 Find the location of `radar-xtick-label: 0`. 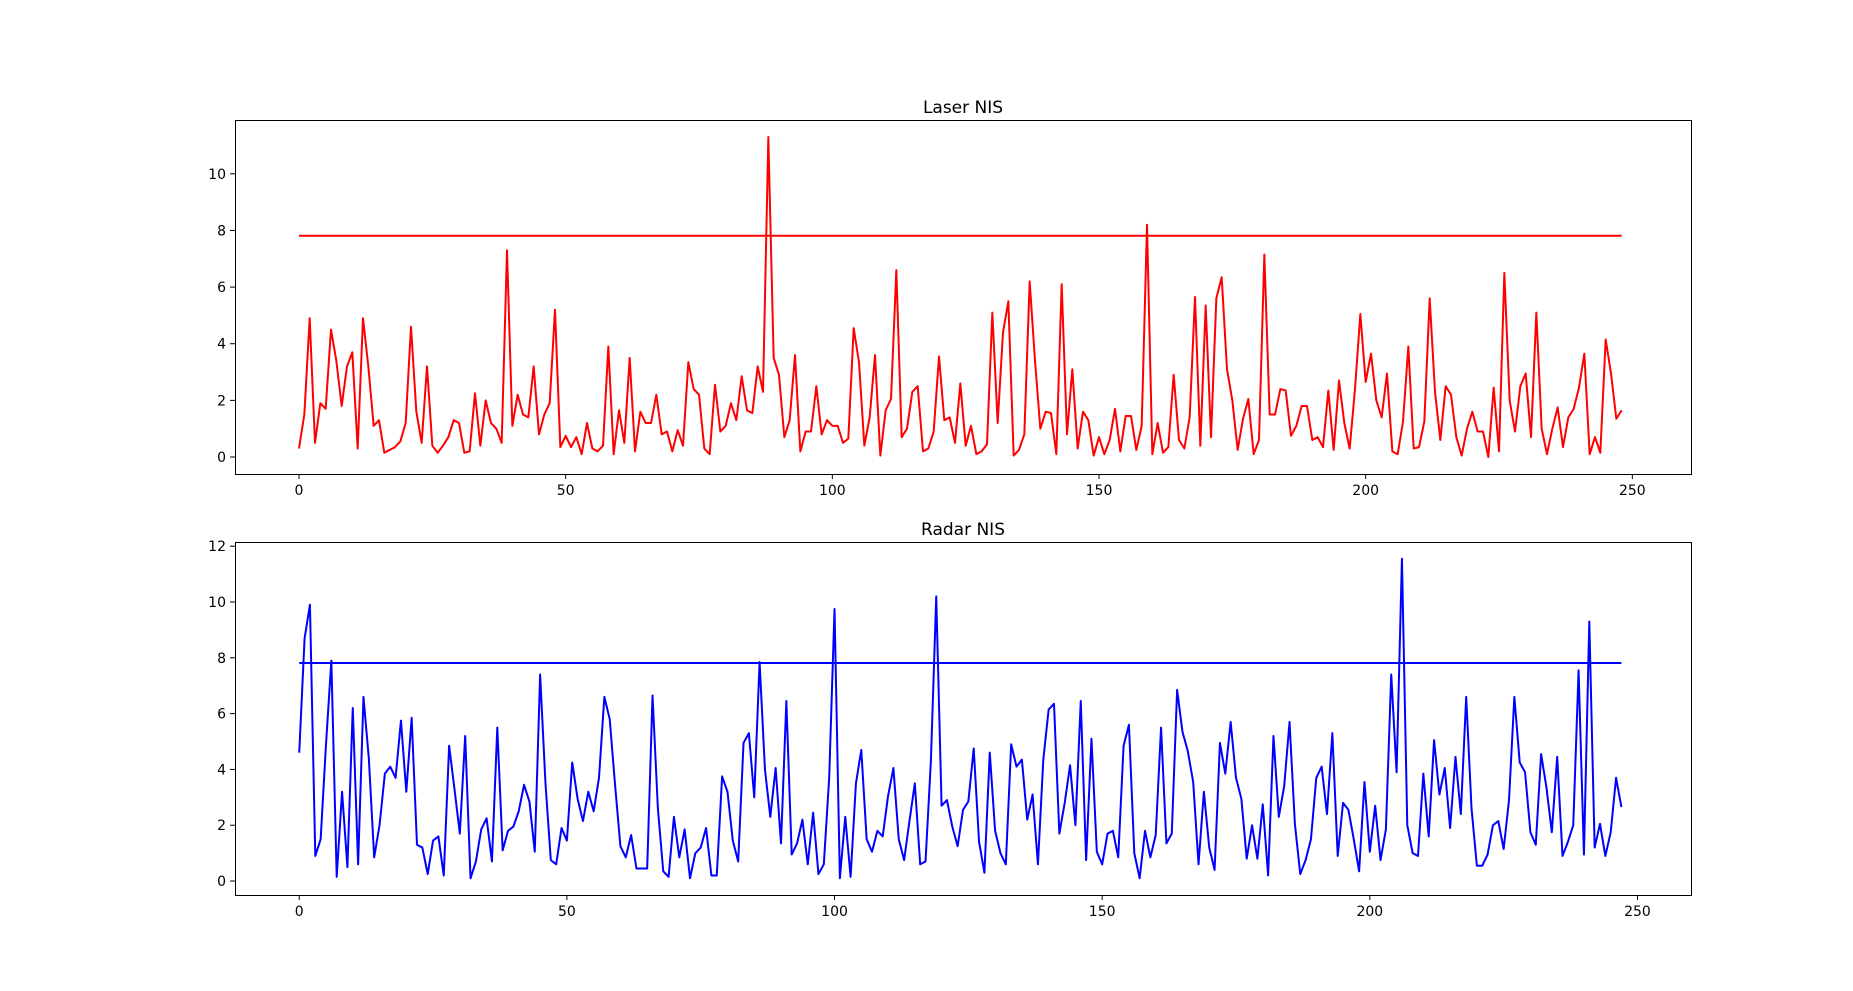

radar-xtick-label: 0 is located at coordinates (299, 912).